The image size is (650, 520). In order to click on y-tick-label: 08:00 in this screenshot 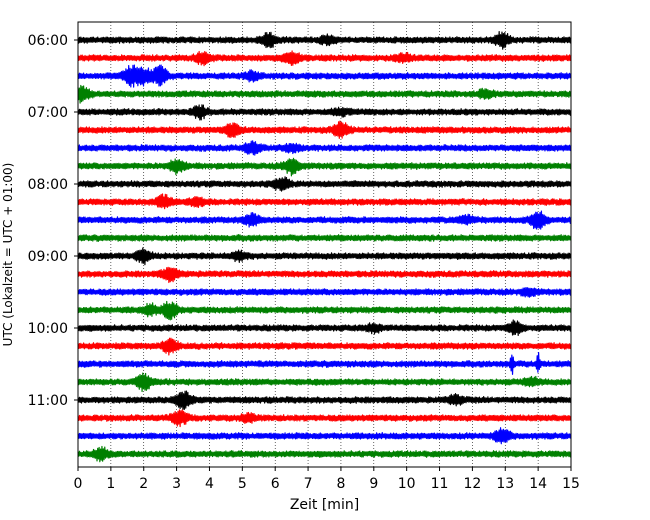, I will do `click(48, 185)`.